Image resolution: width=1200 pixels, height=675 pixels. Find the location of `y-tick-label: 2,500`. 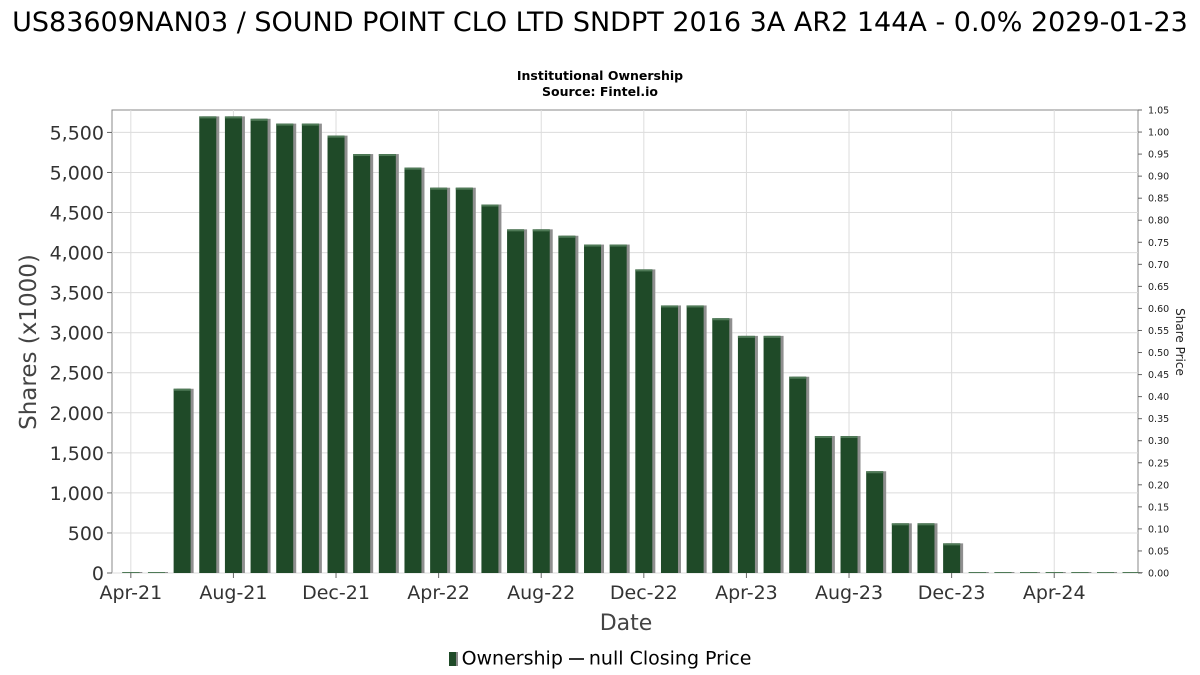

y-tick-label: 2,500 is located at coordinates (77, 374).